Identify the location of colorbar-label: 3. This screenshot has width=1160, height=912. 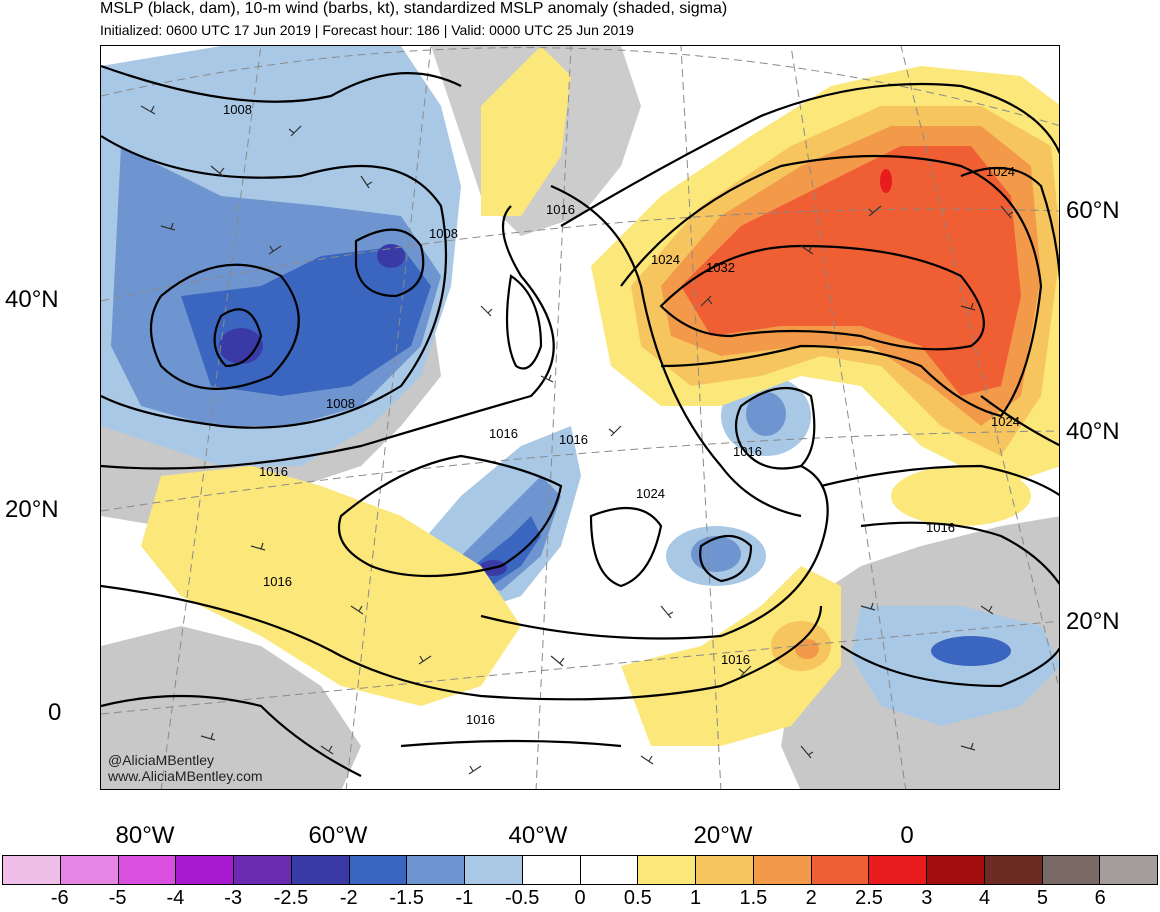
(927, 898).